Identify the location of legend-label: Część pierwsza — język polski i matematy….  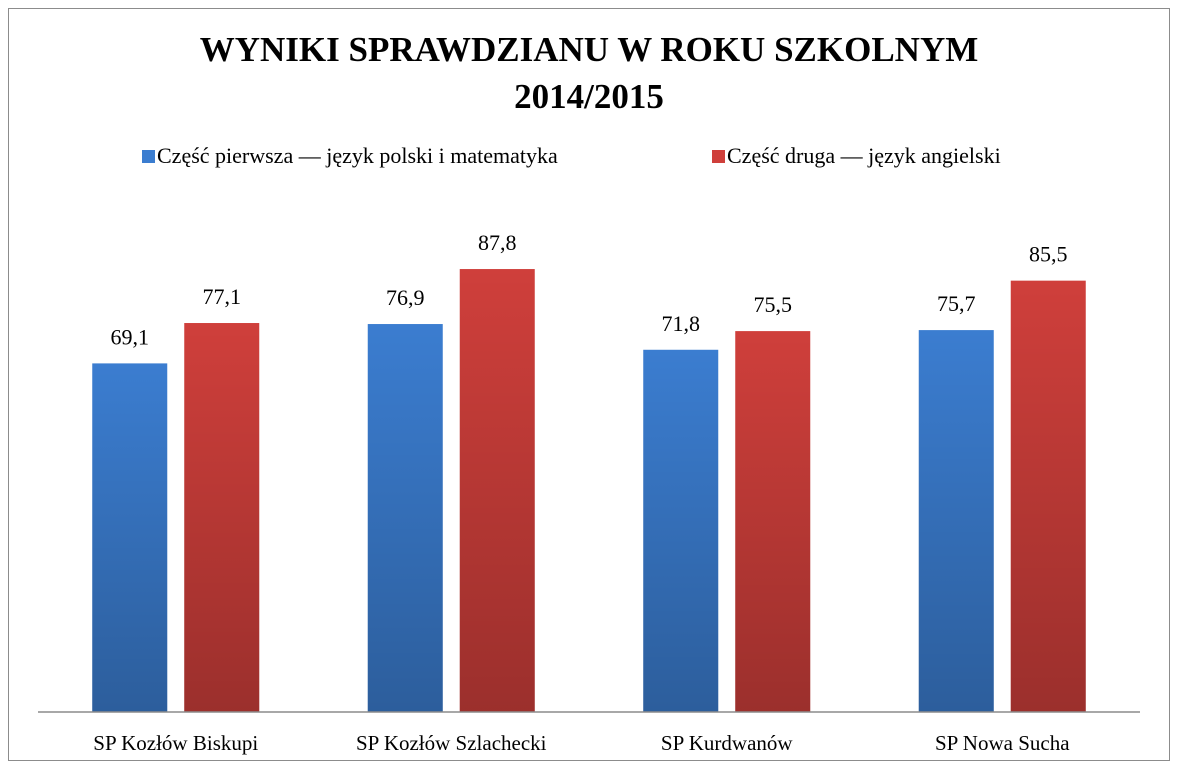
(357, 155).